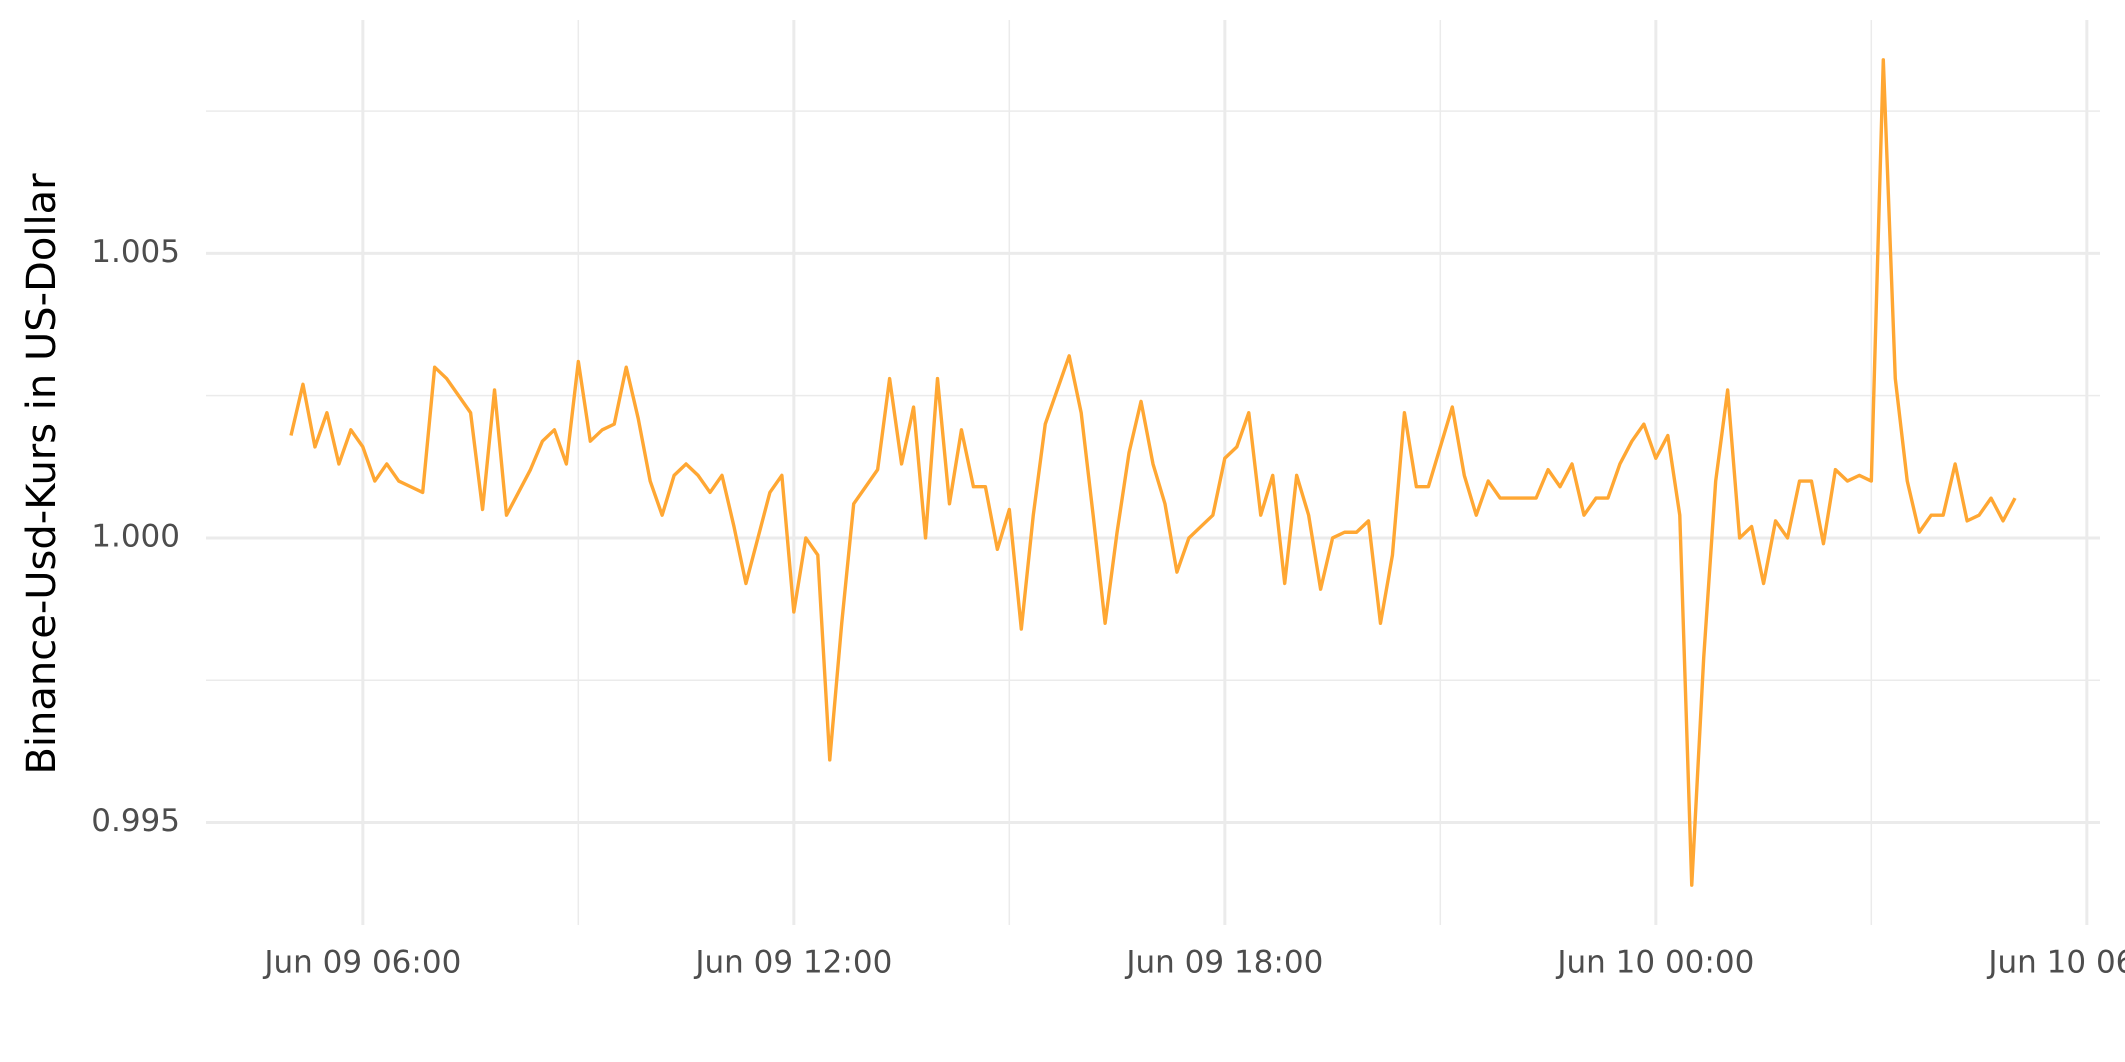 The height and width of the screenshot is (1062, 2125). What do you see at coordinates (361, 963) in the screenshot?
I see `x-tick-label: Jun 09 06:00` at bounding box center [361, 963].